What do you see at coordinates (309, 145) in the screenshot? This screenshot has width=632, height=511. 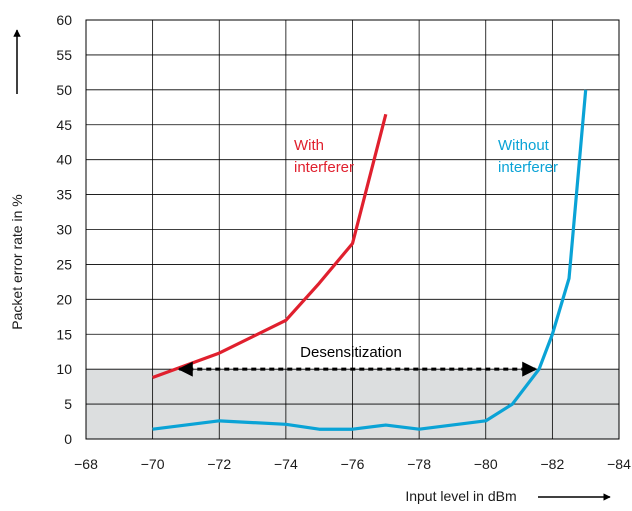 I see `series-label-with-interferer-line1: With` at bounding box center [309, 145].